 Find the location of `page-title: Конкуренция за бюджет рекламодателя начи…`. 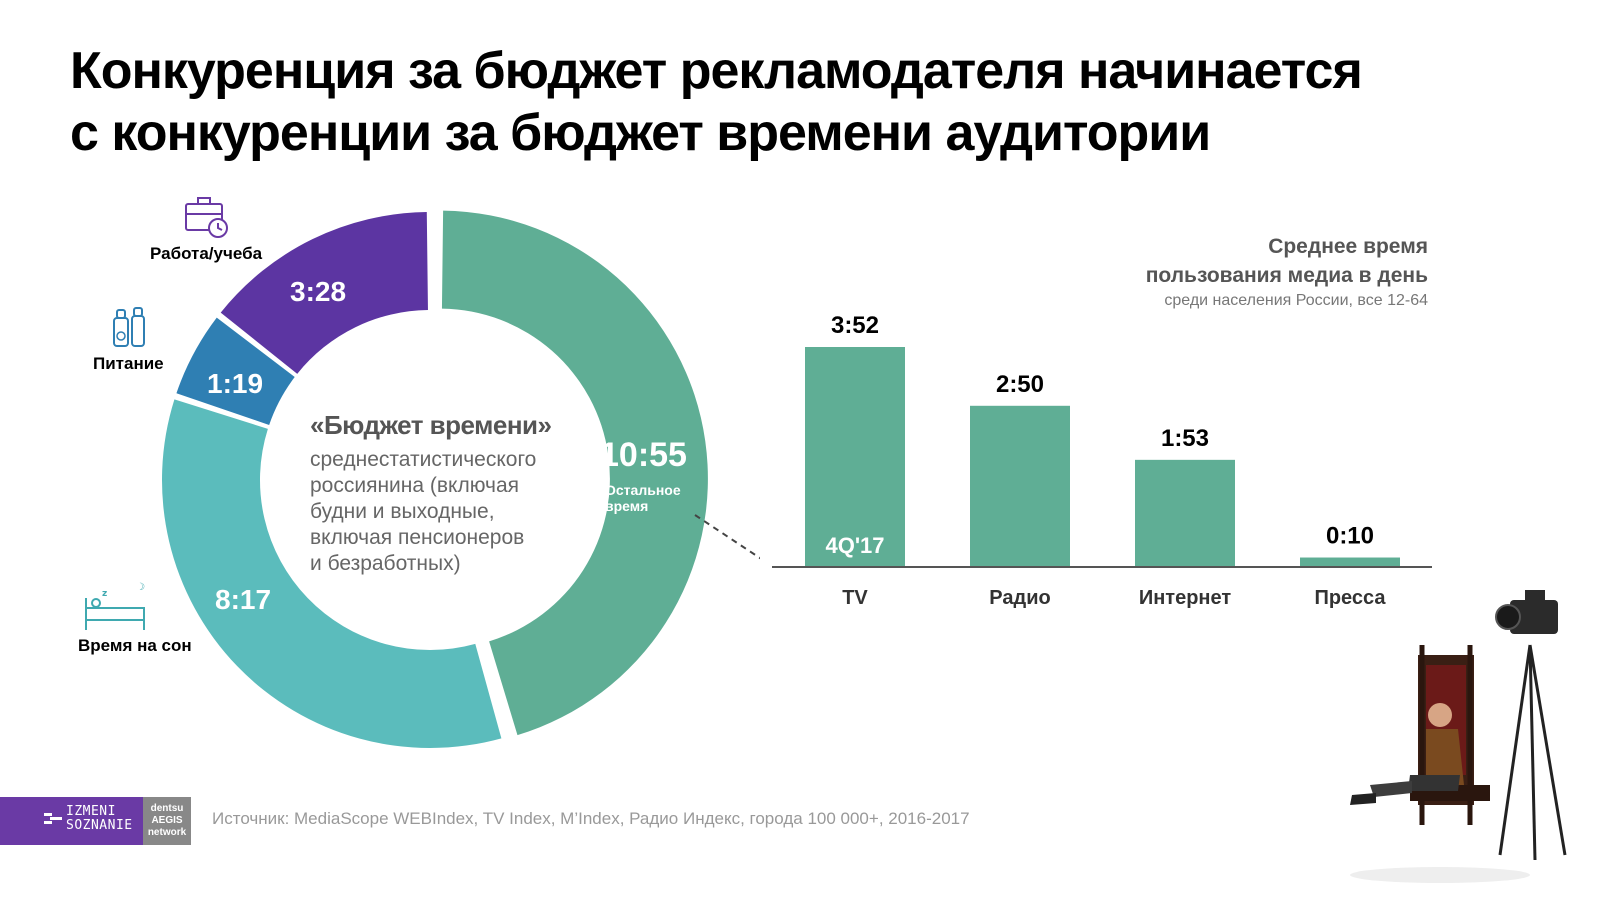

page-title: Конкуренция за бюджет рекламодателя начи… is located at coordinates (716, 102).